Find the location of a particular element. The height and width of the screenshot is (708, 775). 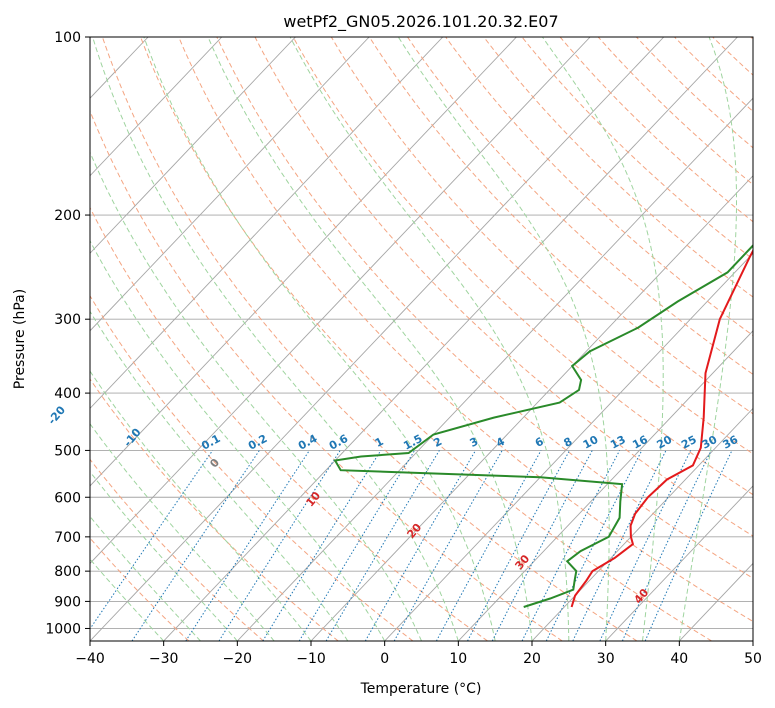

x-tick-label: −40 is located at coordinates (90, 659).